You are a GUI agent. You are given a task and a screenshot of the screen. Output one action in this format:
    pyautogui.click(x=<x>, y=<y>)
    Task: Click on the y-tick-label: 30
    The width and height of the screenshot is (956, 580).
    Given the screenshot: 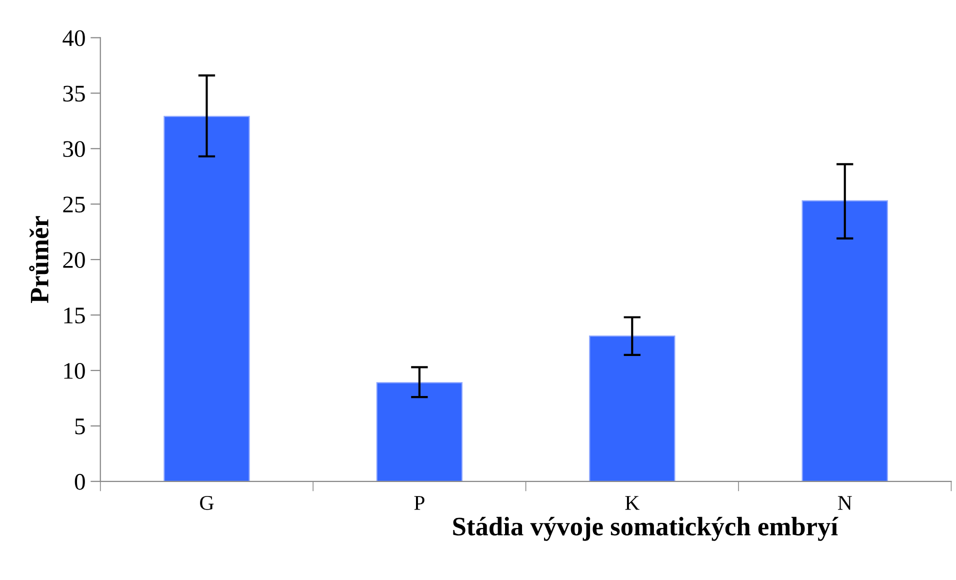 What is the action you would take?
    pyautogui.click(x=74, y=149)
    